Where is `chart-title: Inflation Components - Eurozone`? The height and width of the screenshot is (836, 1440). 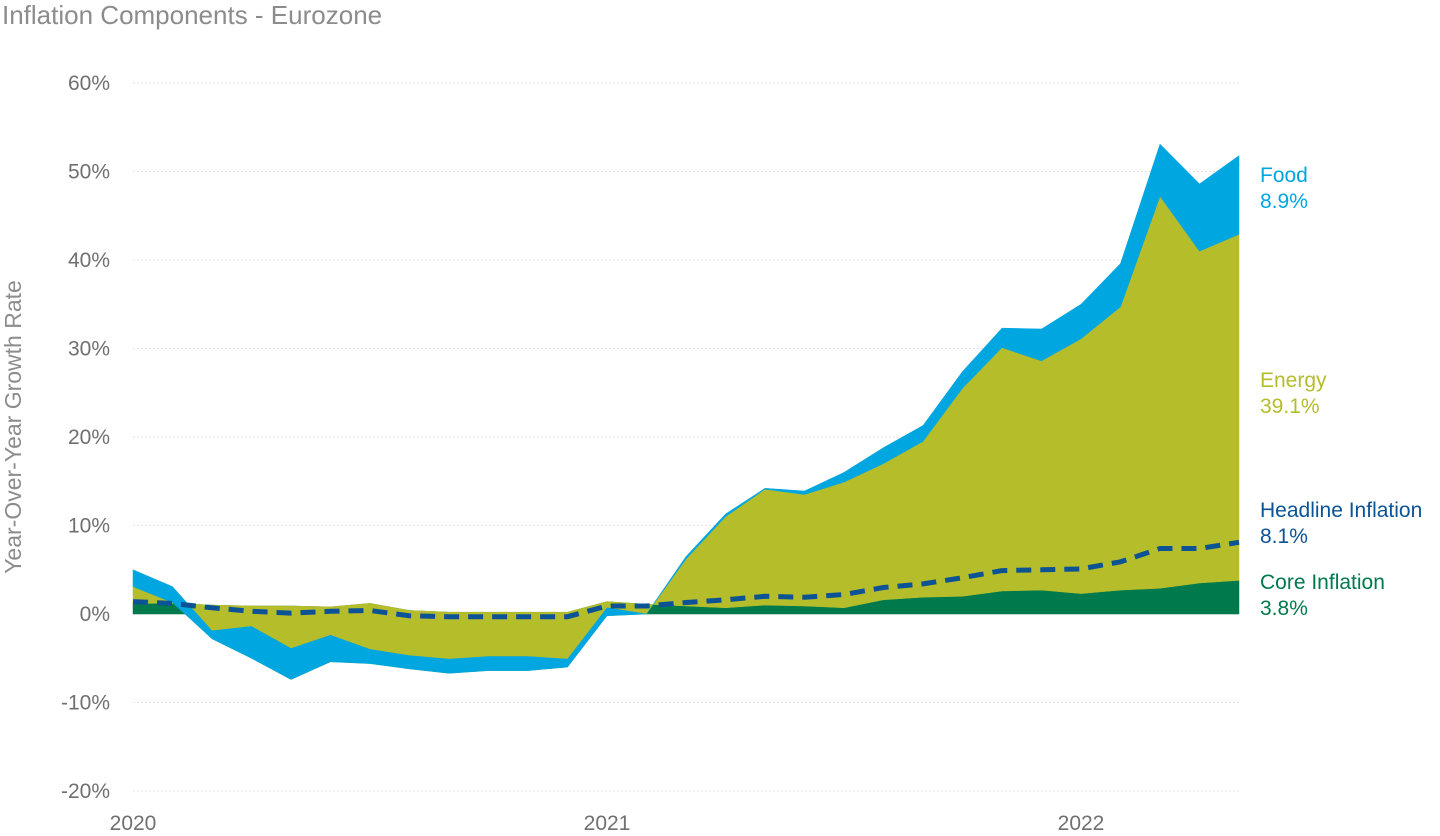
chart-title: Inflation Components - Eurozone is located at coordinates (192, 15).